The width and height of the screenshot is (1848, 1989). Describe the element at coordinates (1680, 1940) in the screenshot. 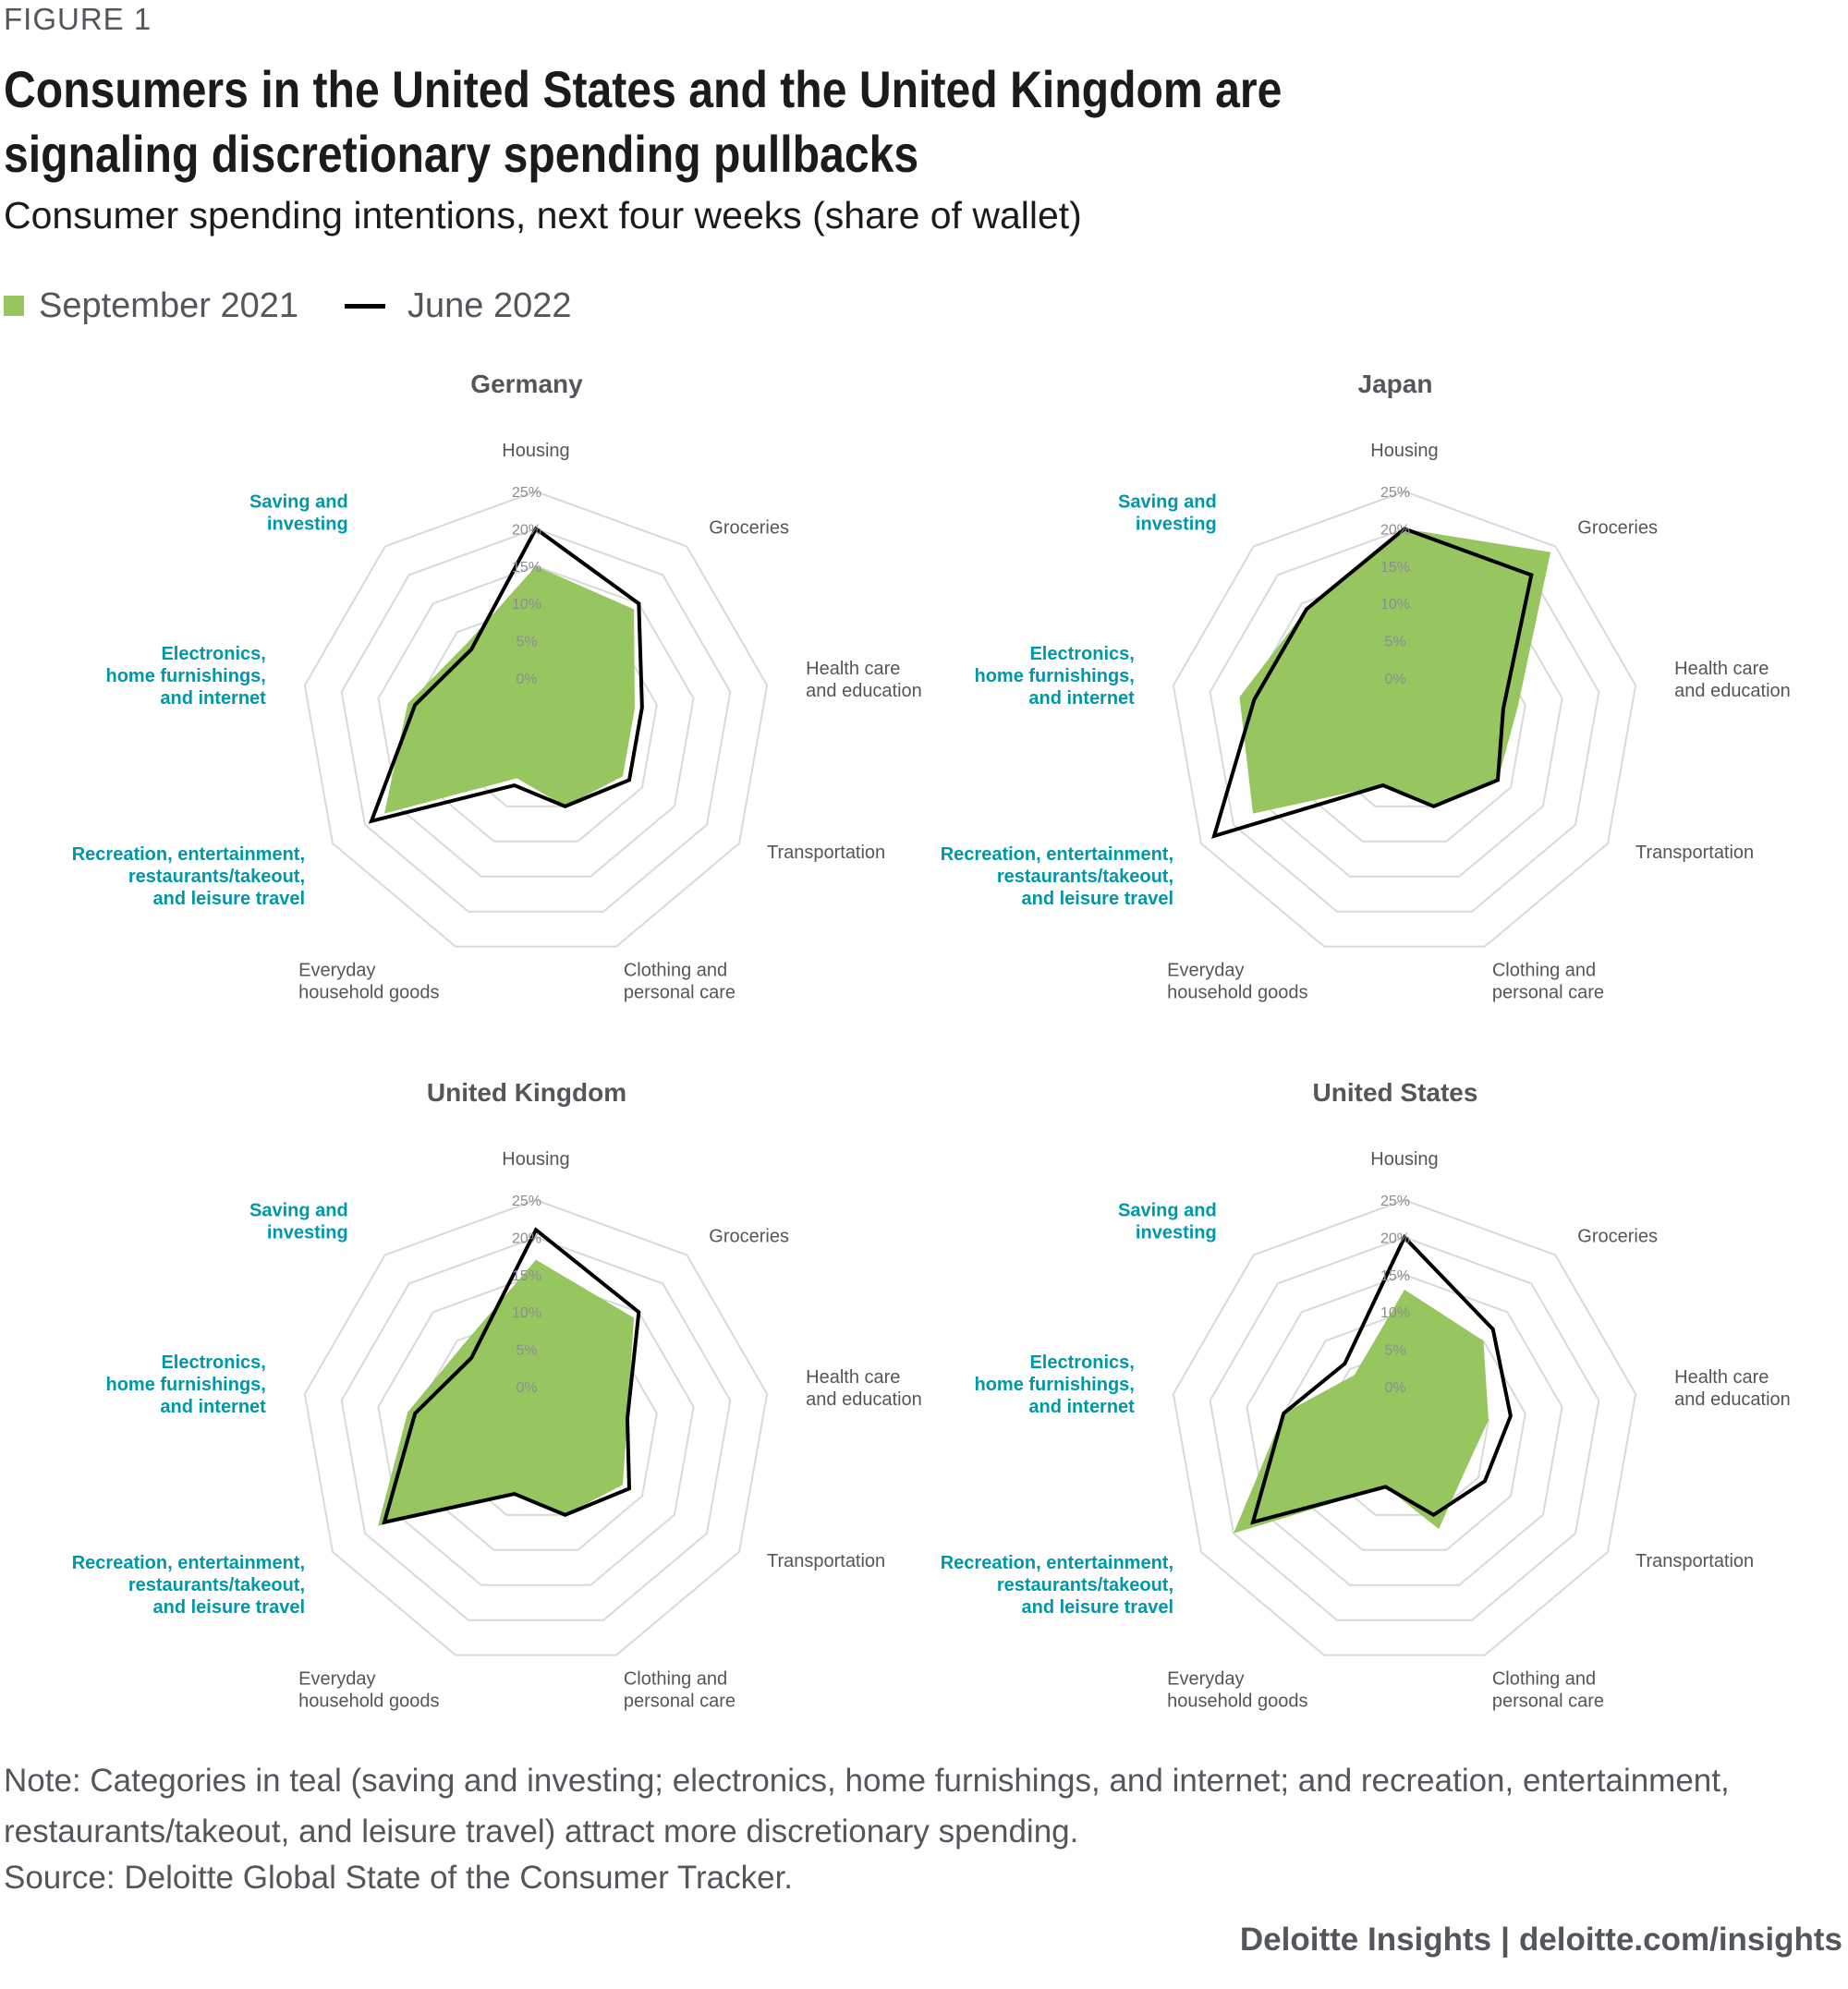

I see `footer-url: deloitte.com/insights` at that location.